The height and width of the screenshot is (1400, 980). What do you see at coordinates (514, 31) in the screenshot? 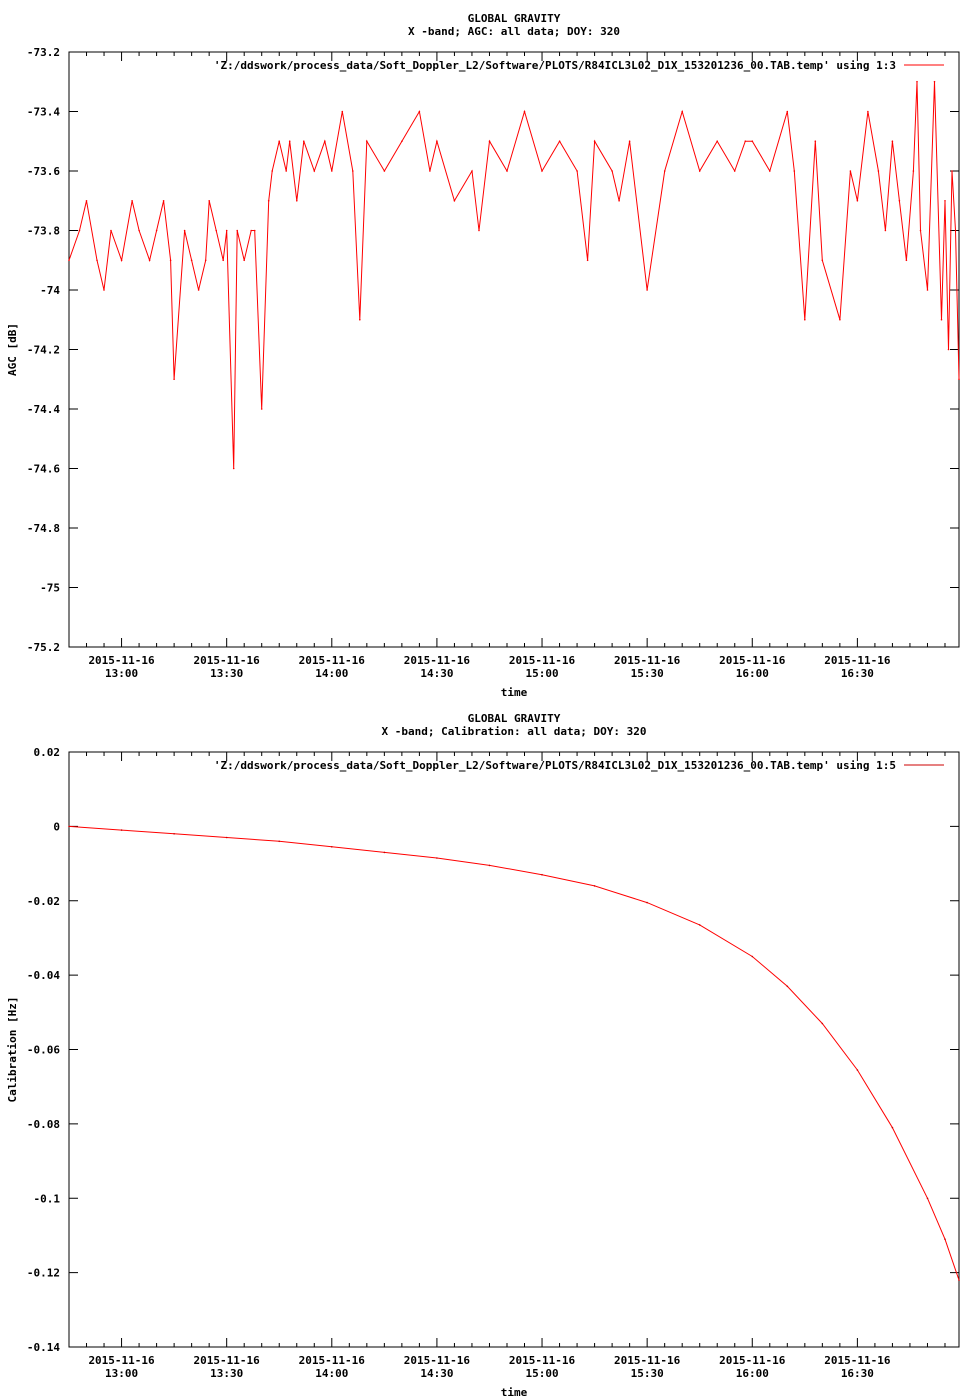
I see `chart-subtitle: X -band; AGC: all data; DOY: 320` at bounding box center [514, 31].